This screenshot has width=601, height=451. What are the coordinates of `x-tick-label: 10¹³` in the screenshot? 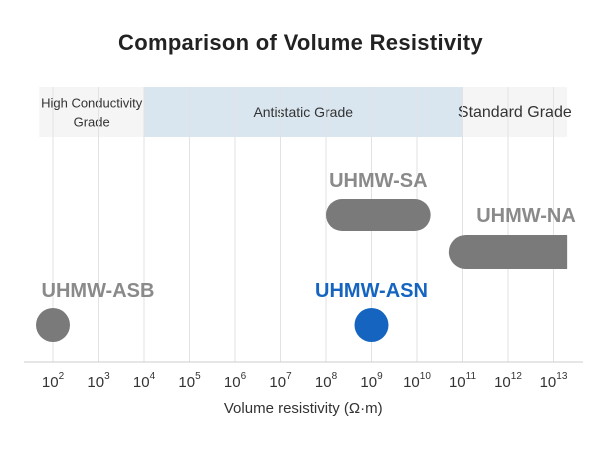 It's located at (554, 381).